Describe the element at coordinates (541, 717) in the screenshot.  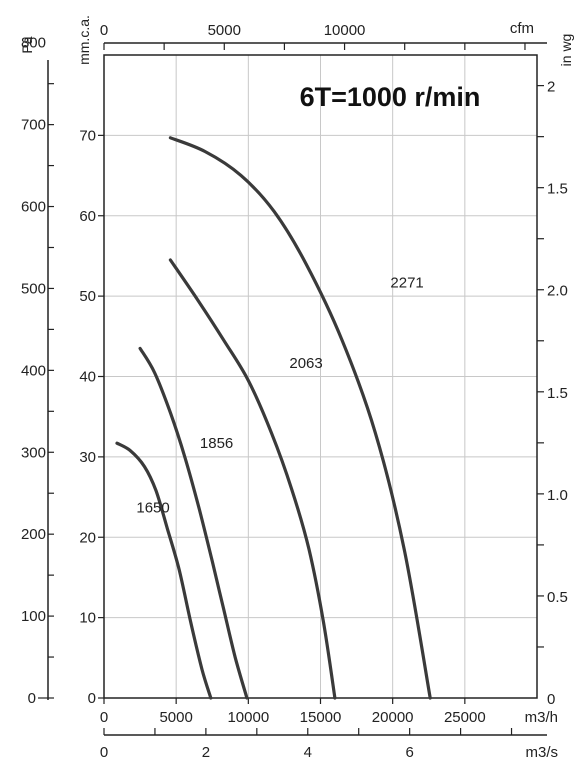
I see `x-axis-title-m3h: m3/h` at that location.